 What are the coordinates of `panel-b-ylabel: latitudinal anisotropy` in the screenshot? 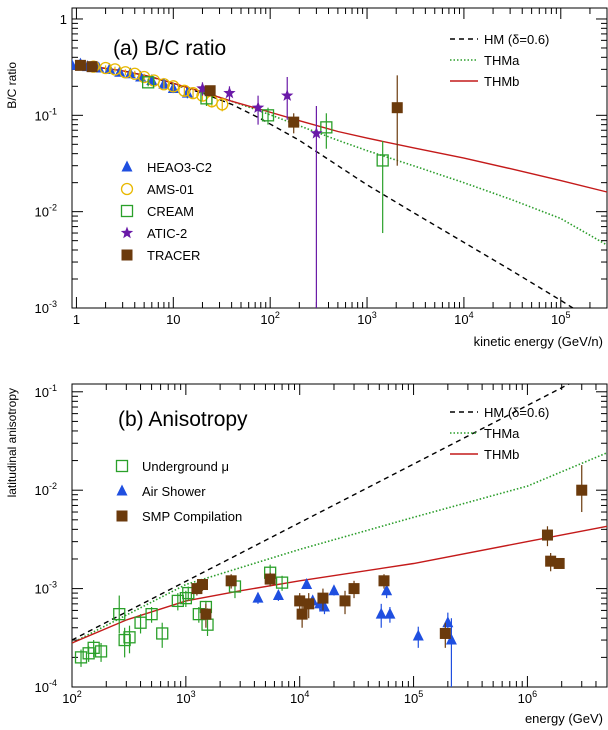 It's located at (12, 442).